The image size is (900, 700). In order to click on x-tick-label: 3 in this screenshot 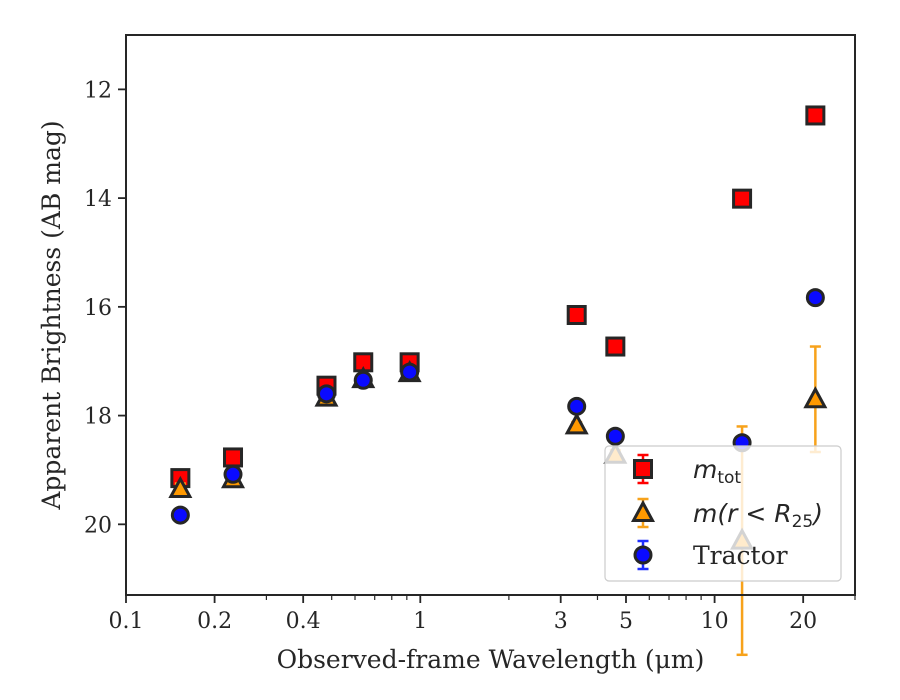, I will do `click(561, 621)`.